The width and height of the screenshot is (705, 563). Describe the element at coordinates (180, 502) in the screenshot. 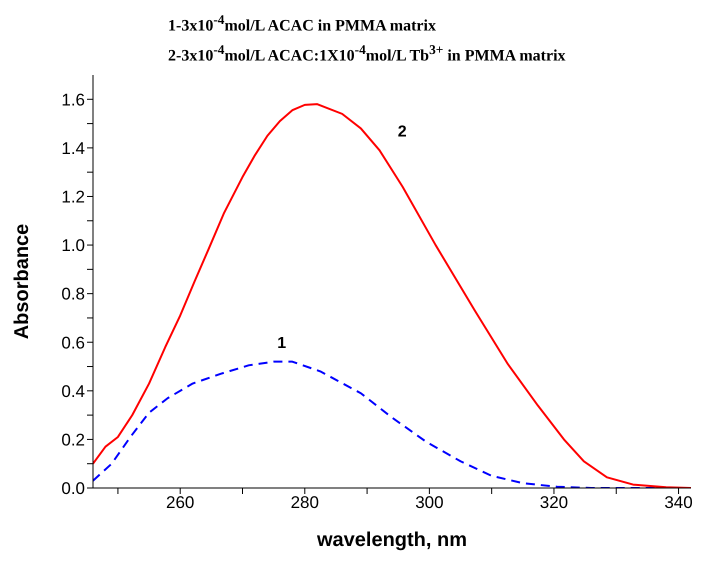

I see `x-tick-label: 260` at that location.